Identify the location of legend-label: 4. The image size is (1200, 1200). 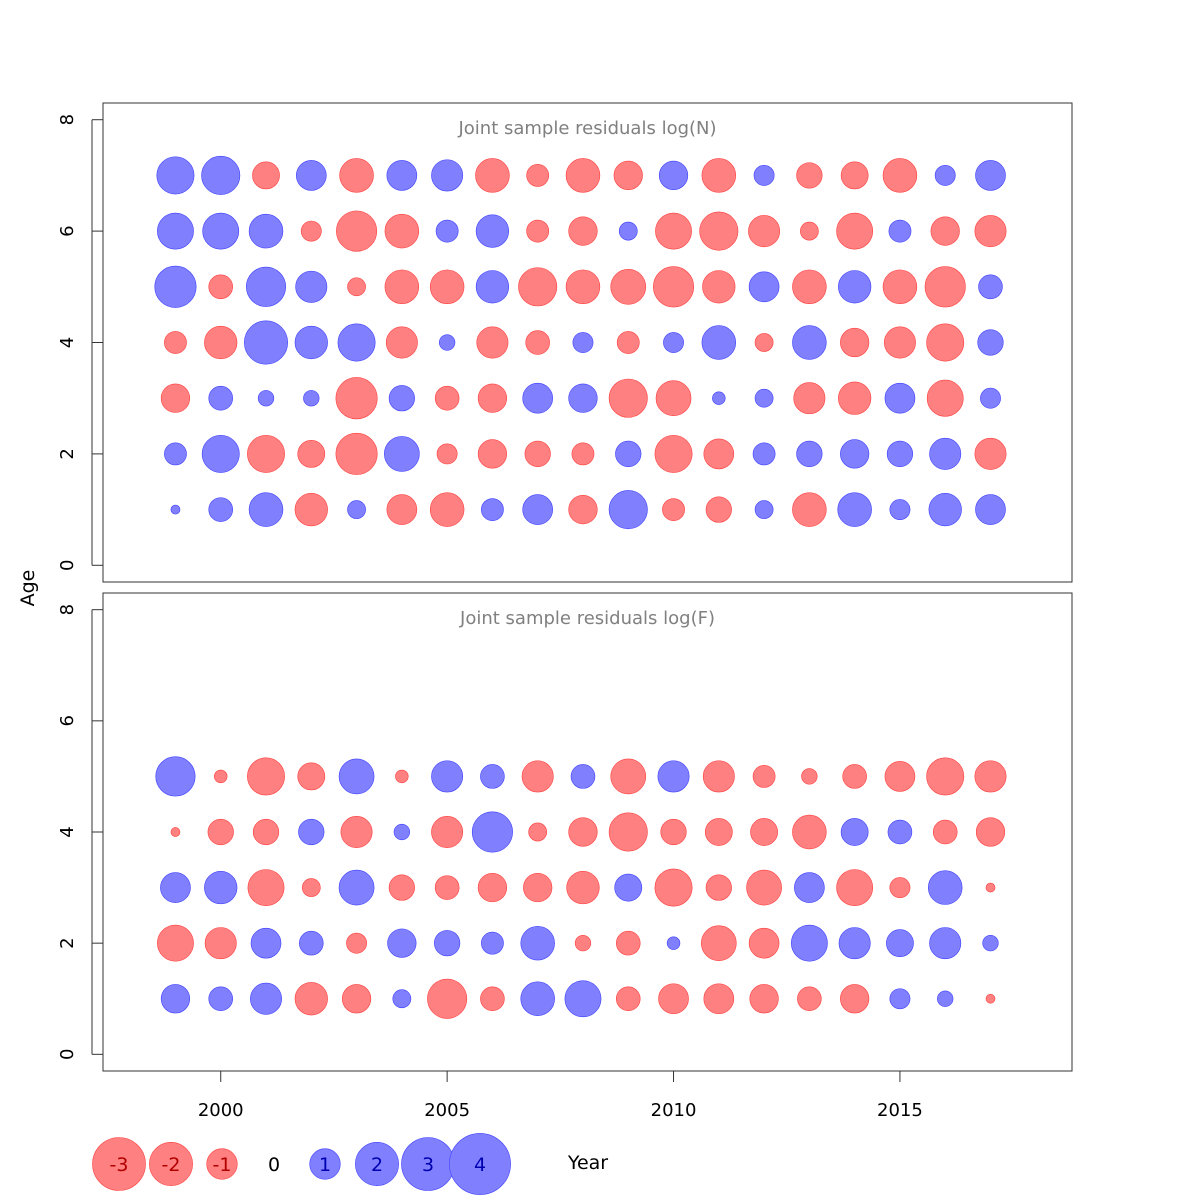
(480, 1165).